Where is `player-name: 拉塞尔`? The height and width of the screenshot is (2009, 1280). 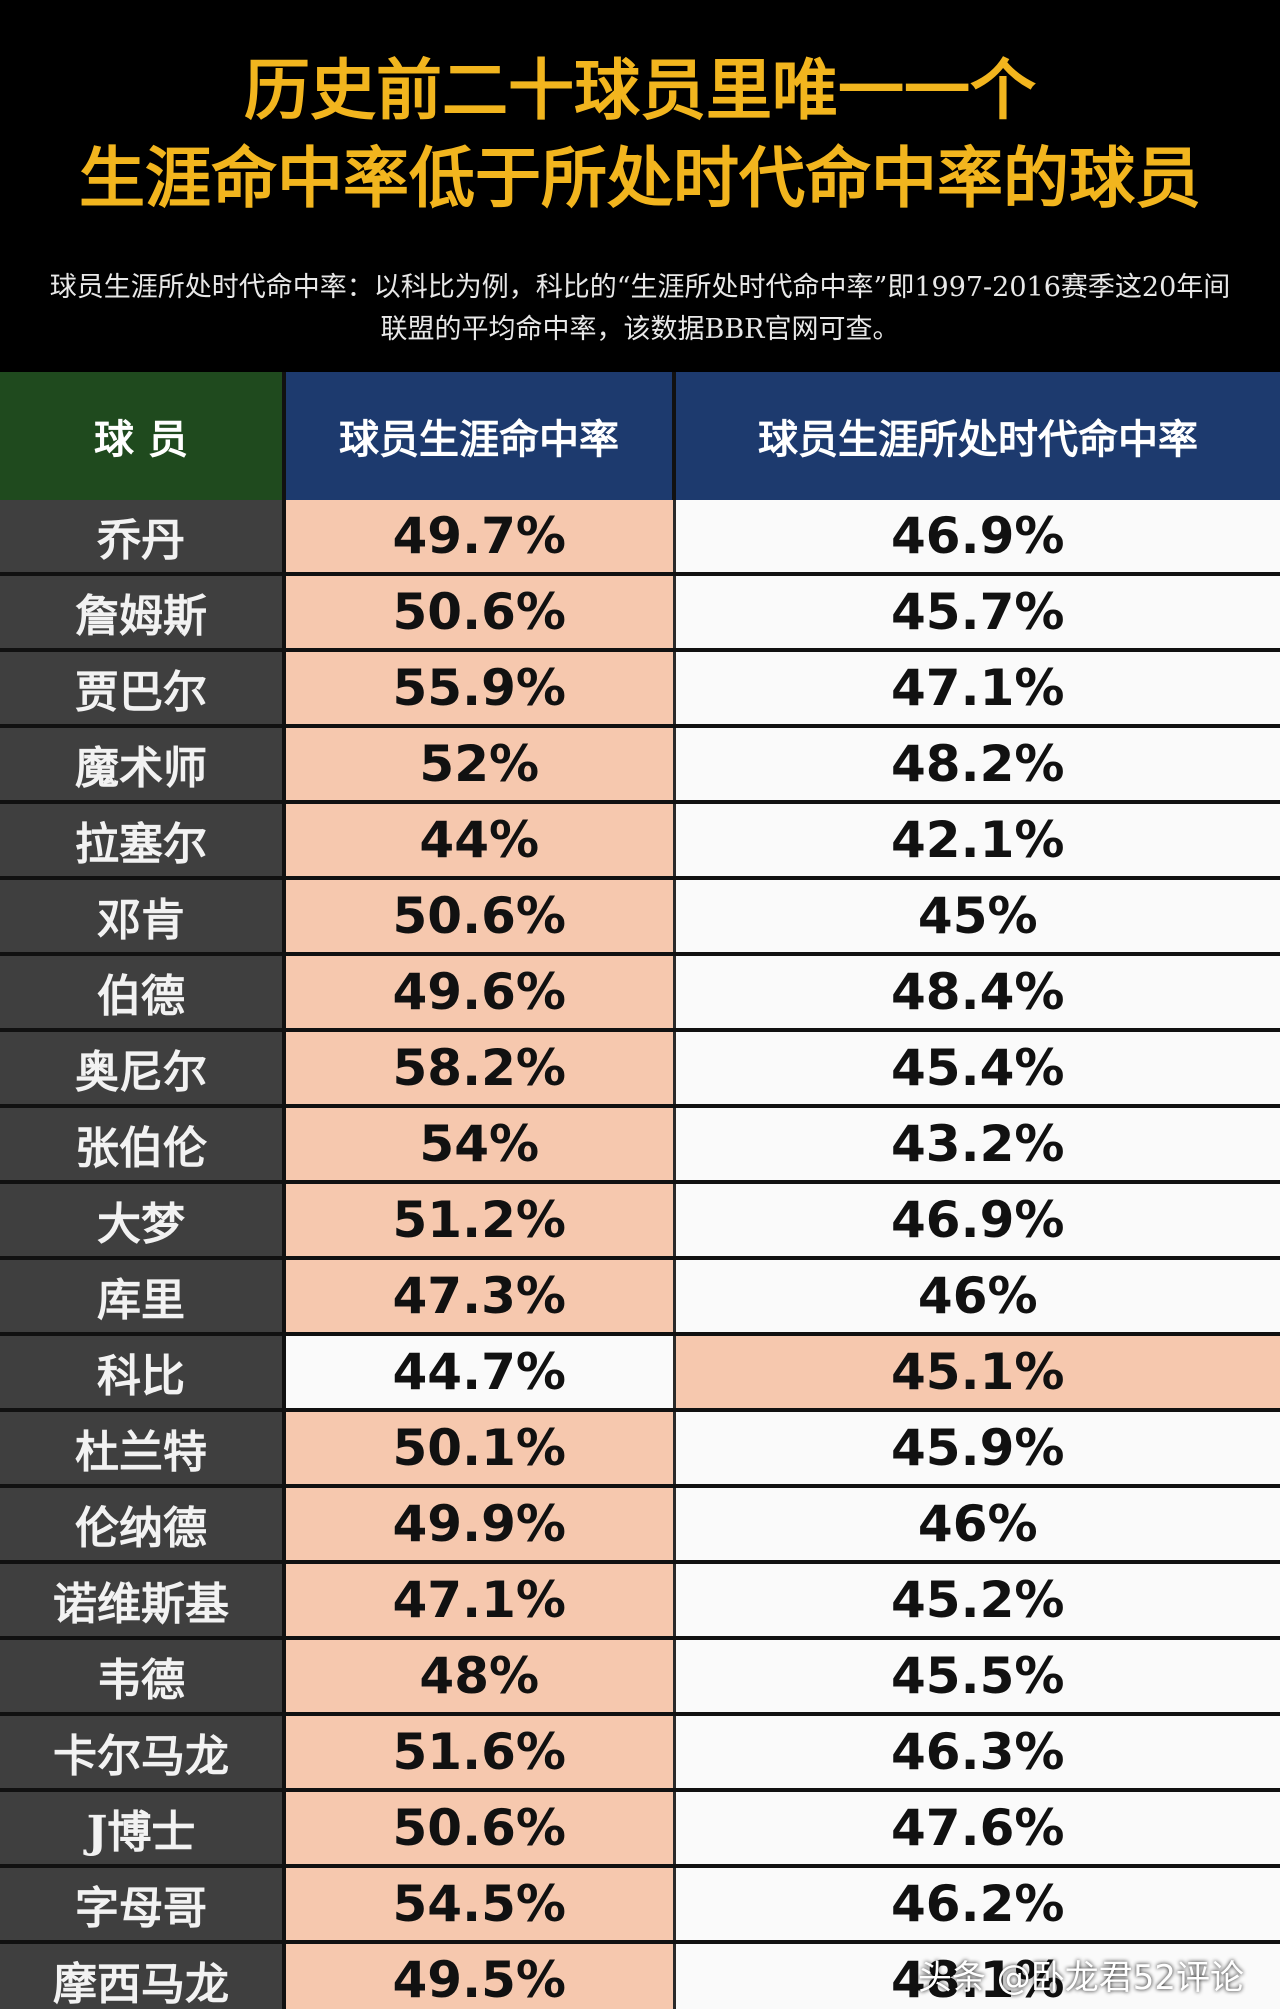 player-name: 拉塞尔 is located at coordinates (143, 841).